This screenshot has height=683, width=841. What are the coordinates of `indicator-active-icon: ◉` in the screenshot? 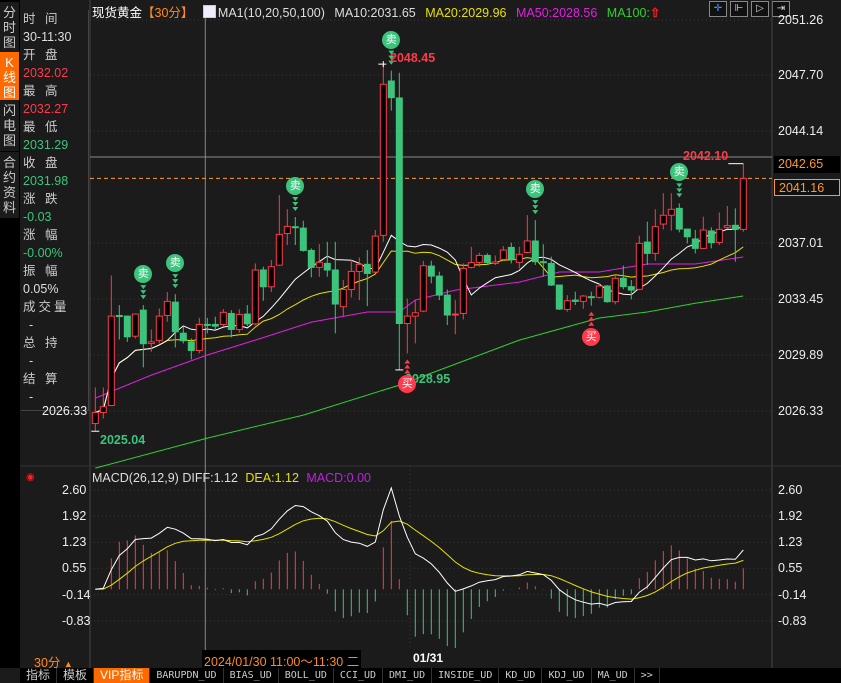 It's located at (30, 477).